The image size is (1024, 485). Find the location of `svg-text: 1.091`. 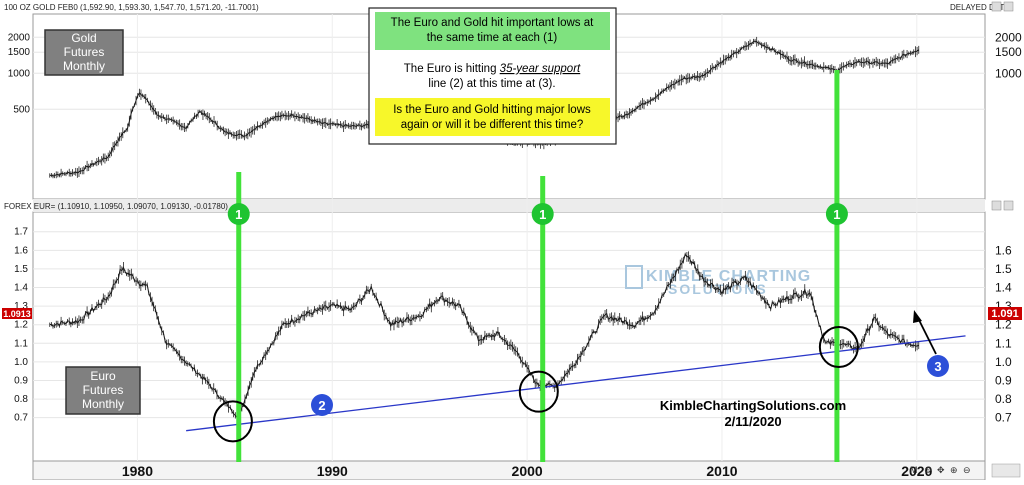

svg-text: 1.091 is located at coordinates (1005, 314).